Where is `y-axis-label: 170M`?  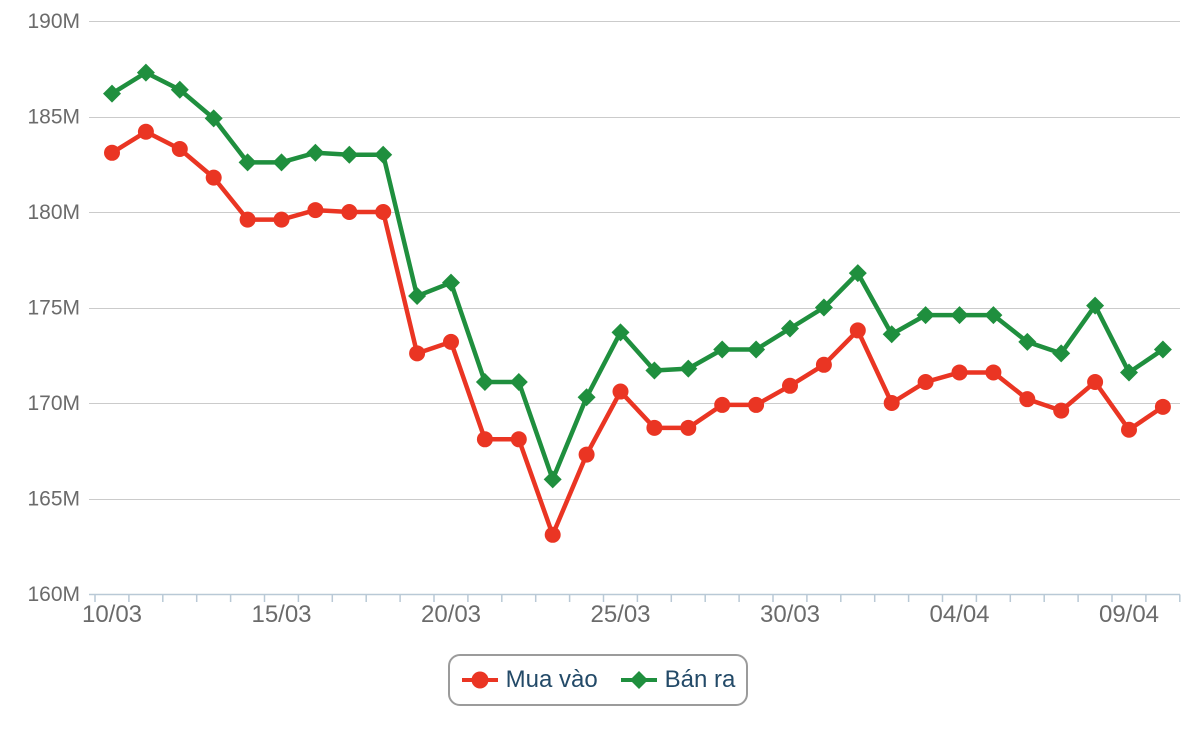 y-axis-label: 170M is located at coordinates (53, 403).